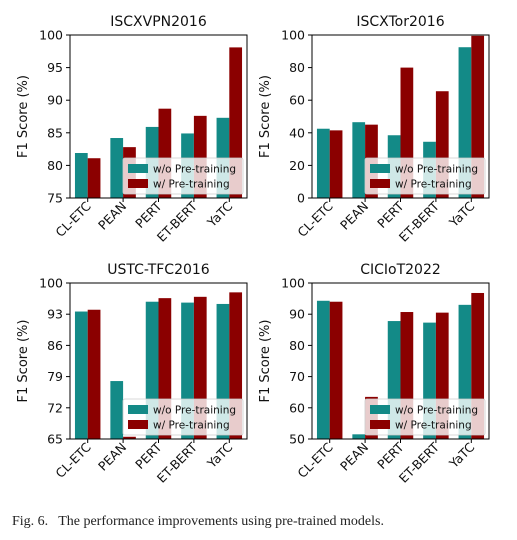 The image size is (517, 540). I want to click on chart-title: ISCXVPN2016, so click(158, 22).